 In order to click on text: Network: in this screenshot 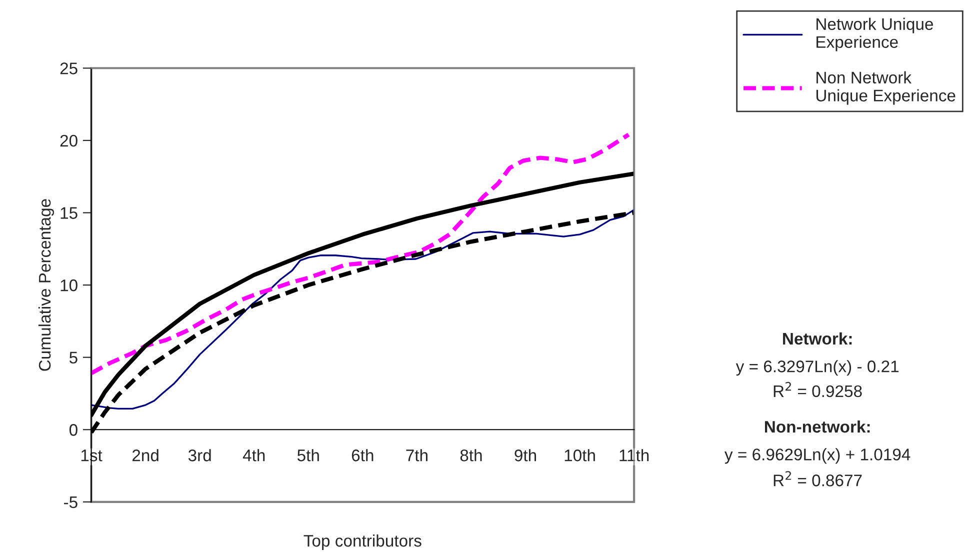, I will do `click(817, 338)`.